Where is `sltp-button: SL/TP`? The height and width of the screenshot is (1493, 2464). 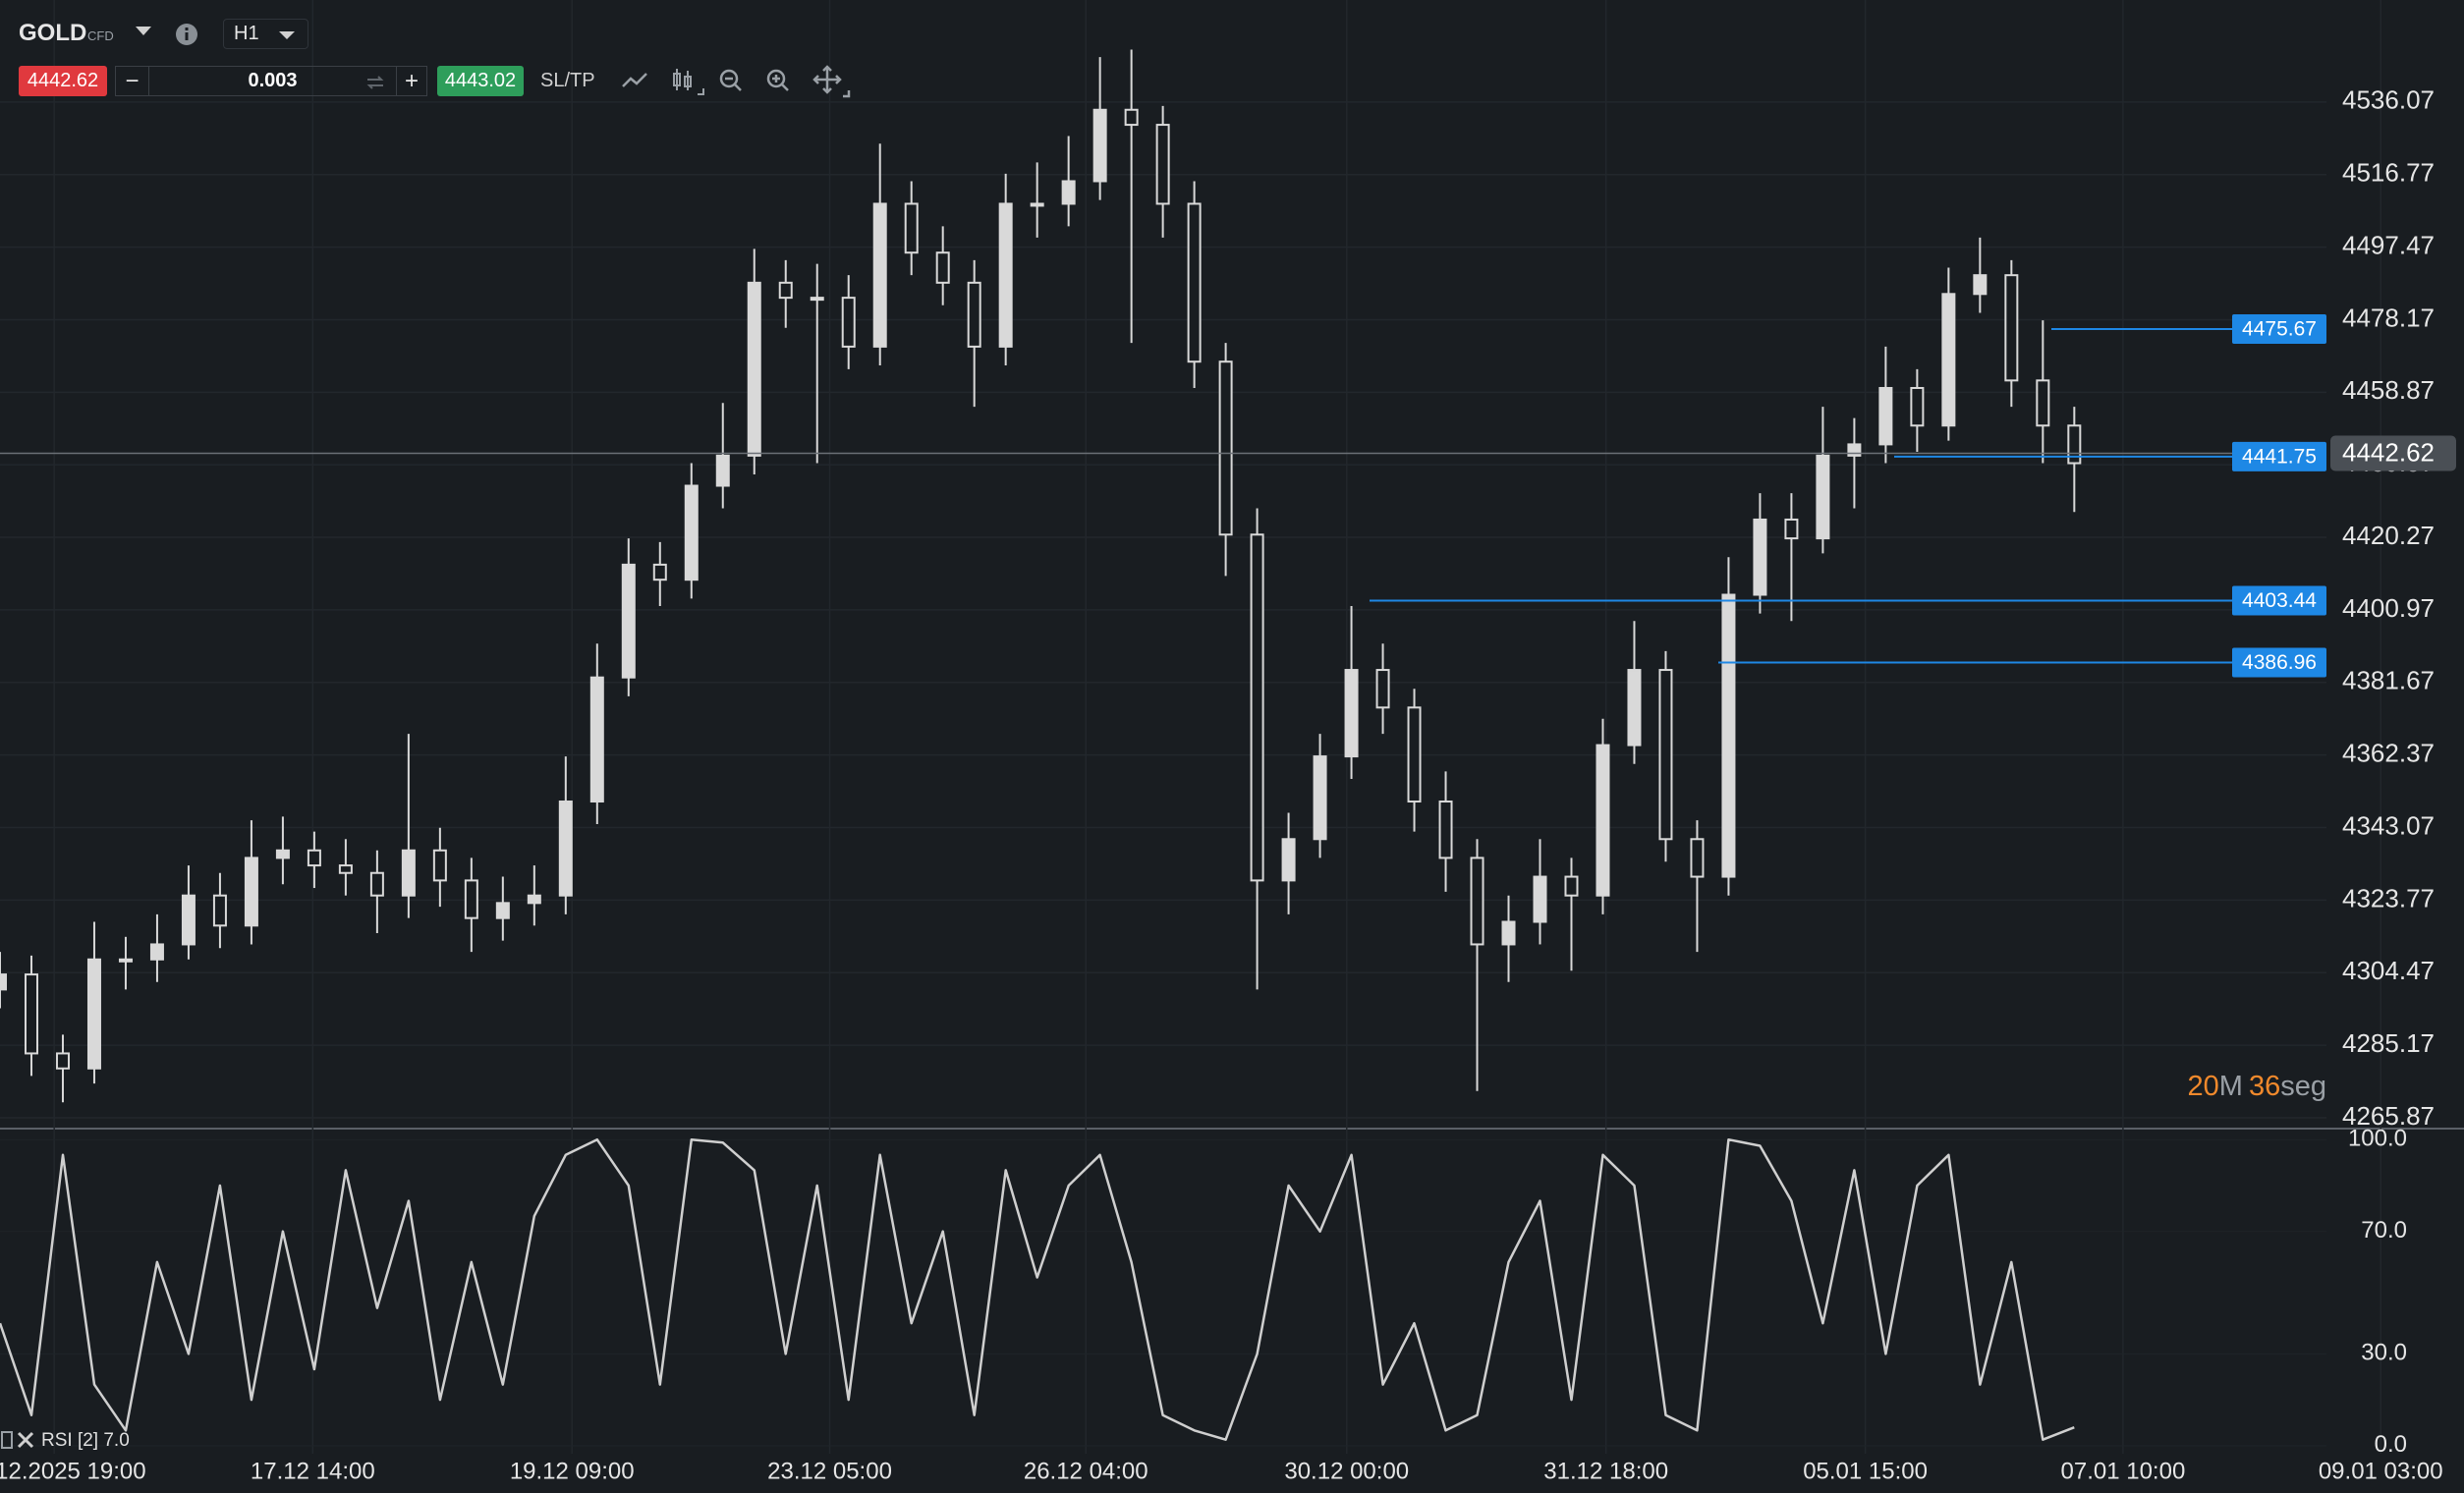
sltp-button: SL/TP is located at coordinates (567, 81).